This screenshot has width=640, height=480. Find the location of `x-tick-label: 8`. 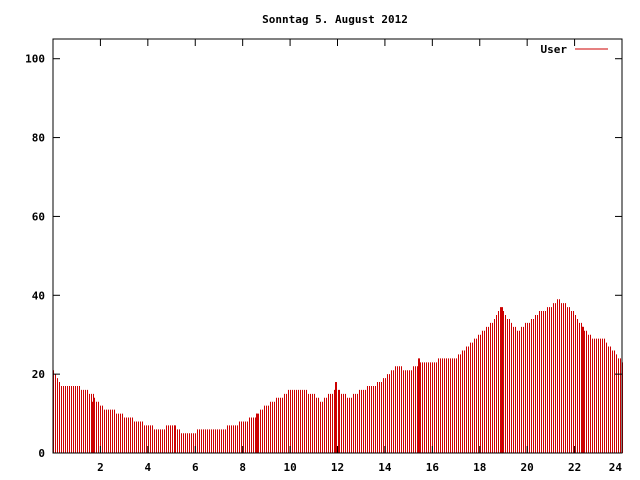

x-tick-label: 8 is located at coordinates (242, 467).